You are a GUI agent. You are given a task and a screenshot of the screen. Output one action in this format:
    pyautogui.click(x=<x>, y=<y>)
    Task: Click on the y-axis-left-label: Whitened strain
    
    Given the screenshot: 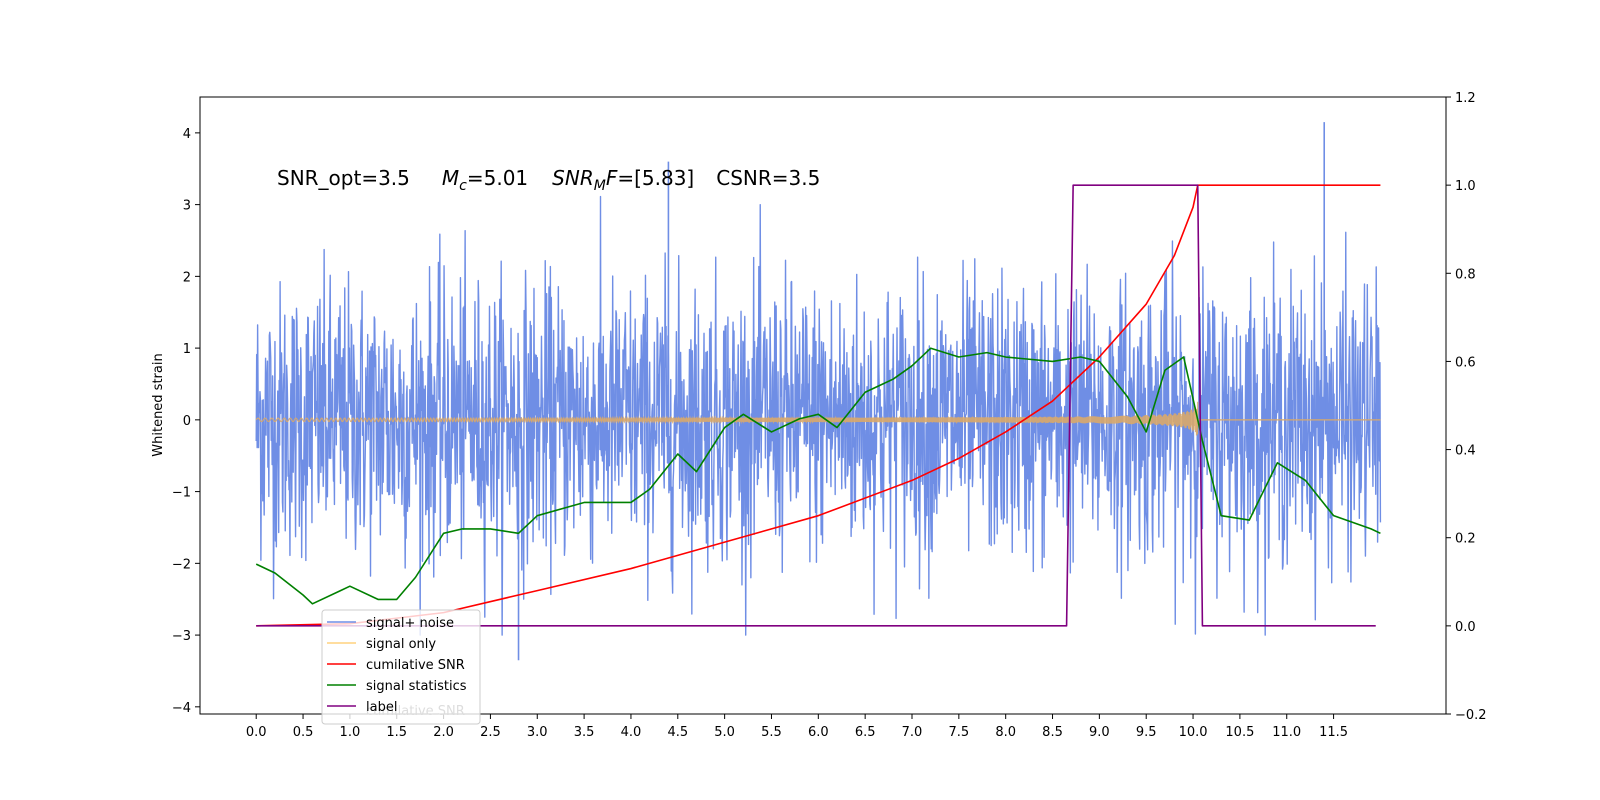 What is the action you would take?
    pyautogui.click(x=158, y=404)
    